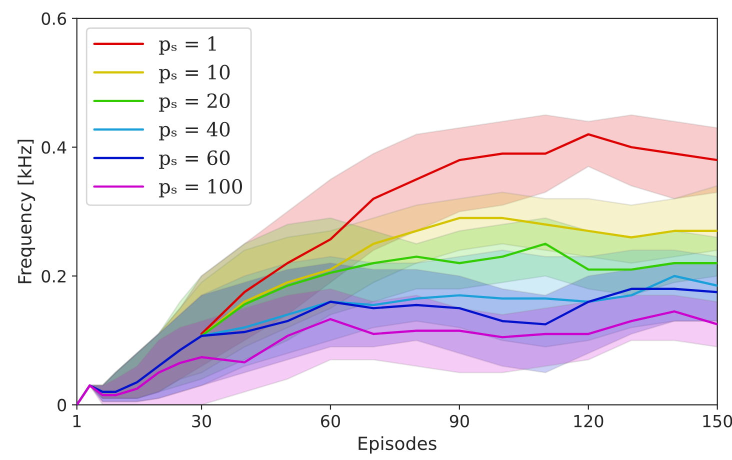 Image resolution: width=732 pixels, height=460 pixels. Describe the element at coordinates (200, 188) in the screenshot. I see `legend-label: pₛ = 100` at that location.